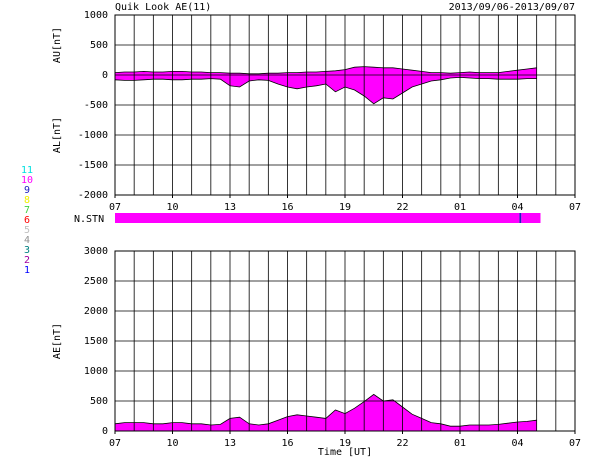 The height and width of the screenshot is (460, 590). I want to click on station-level: 10, so click(27, 180).